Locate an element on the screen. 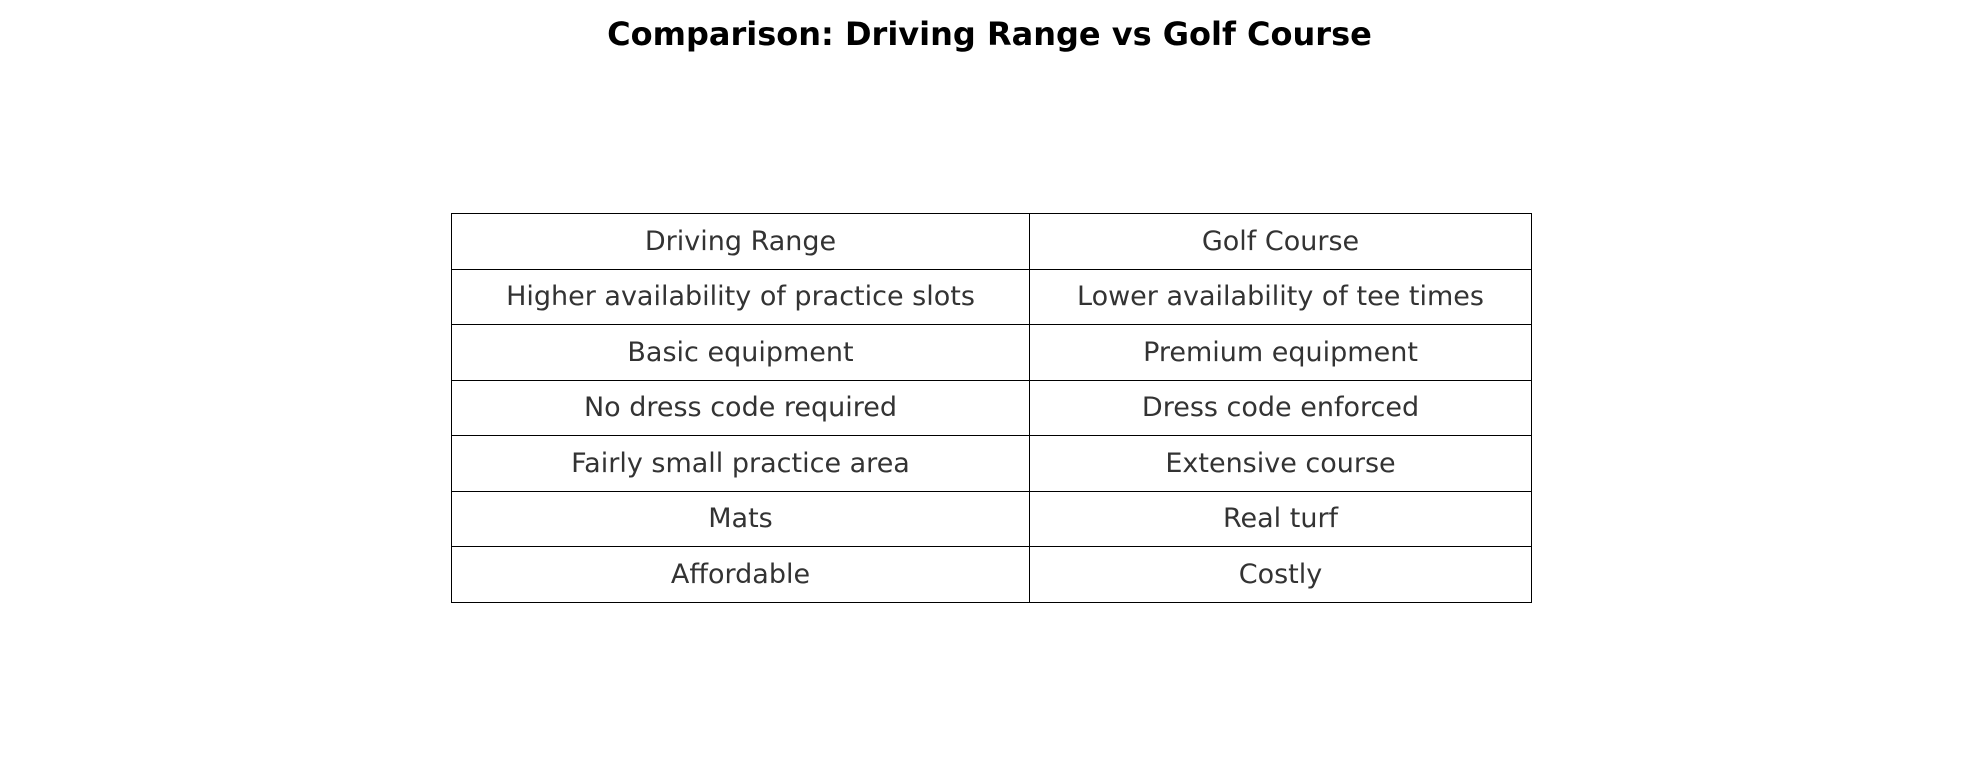 The width and height of the screenshot is (1979, 780). table-cell: Premium equipment is located at coordinates (1280, 352).